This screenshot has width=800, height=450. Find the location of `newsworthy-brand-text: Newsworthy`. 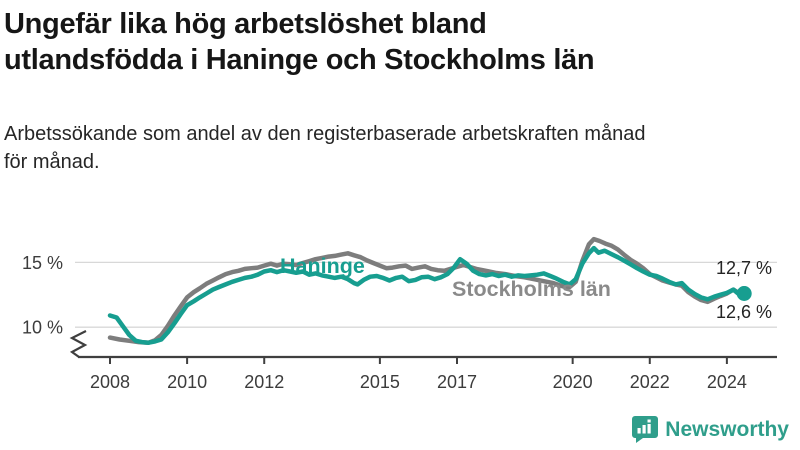

newsworthy-brand-text: Newsworthy is located at coordinates (727, 429).